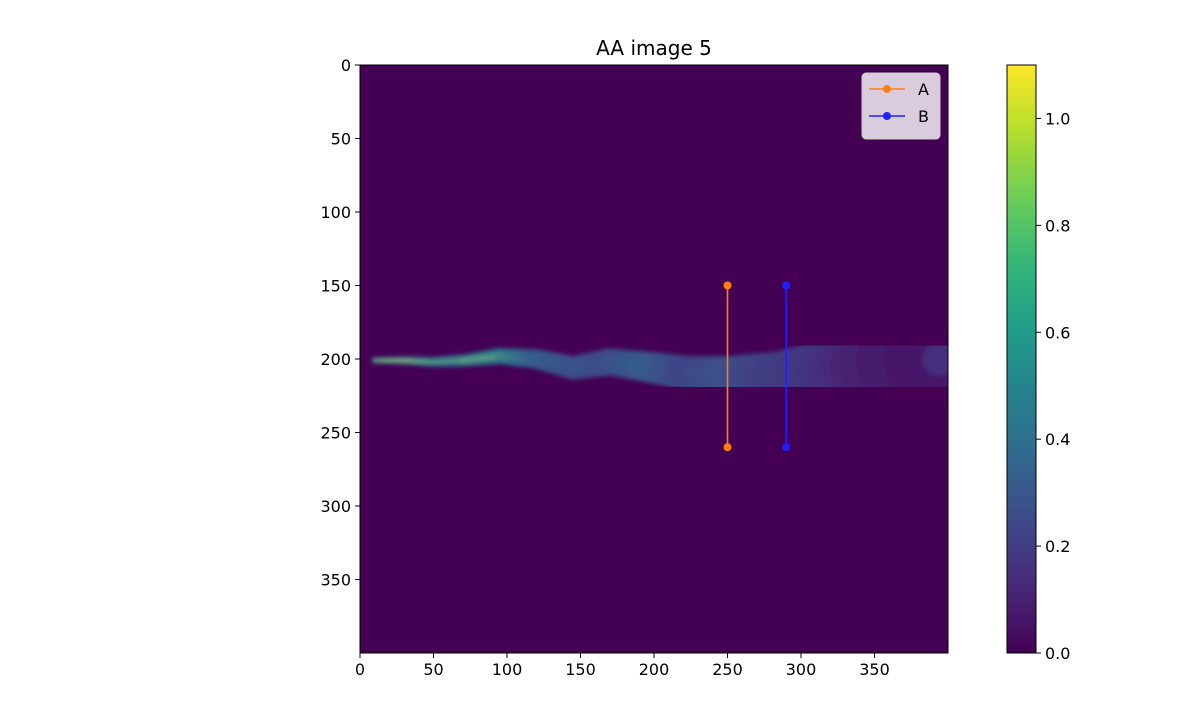  I want to click on x-tick-label: 350, so click(874, 669).